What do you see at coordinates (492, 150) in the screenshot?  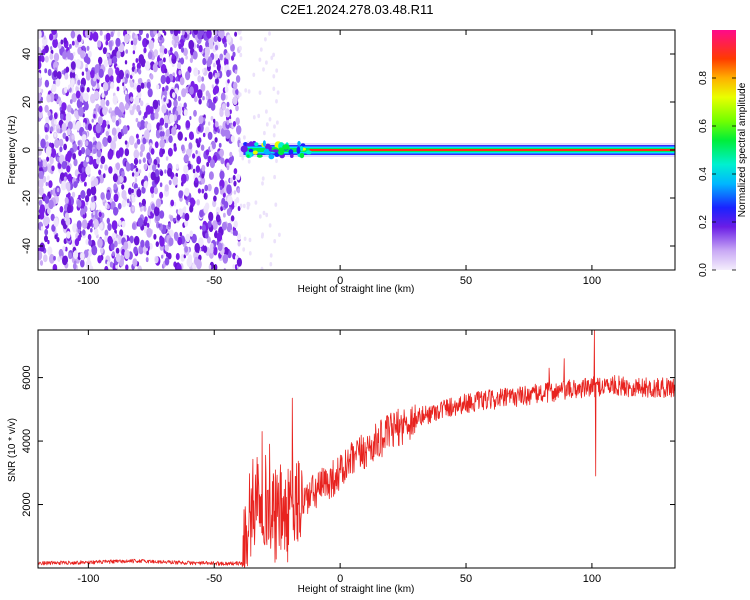 I see `signal-band-core` at bounding box center [492, 150].